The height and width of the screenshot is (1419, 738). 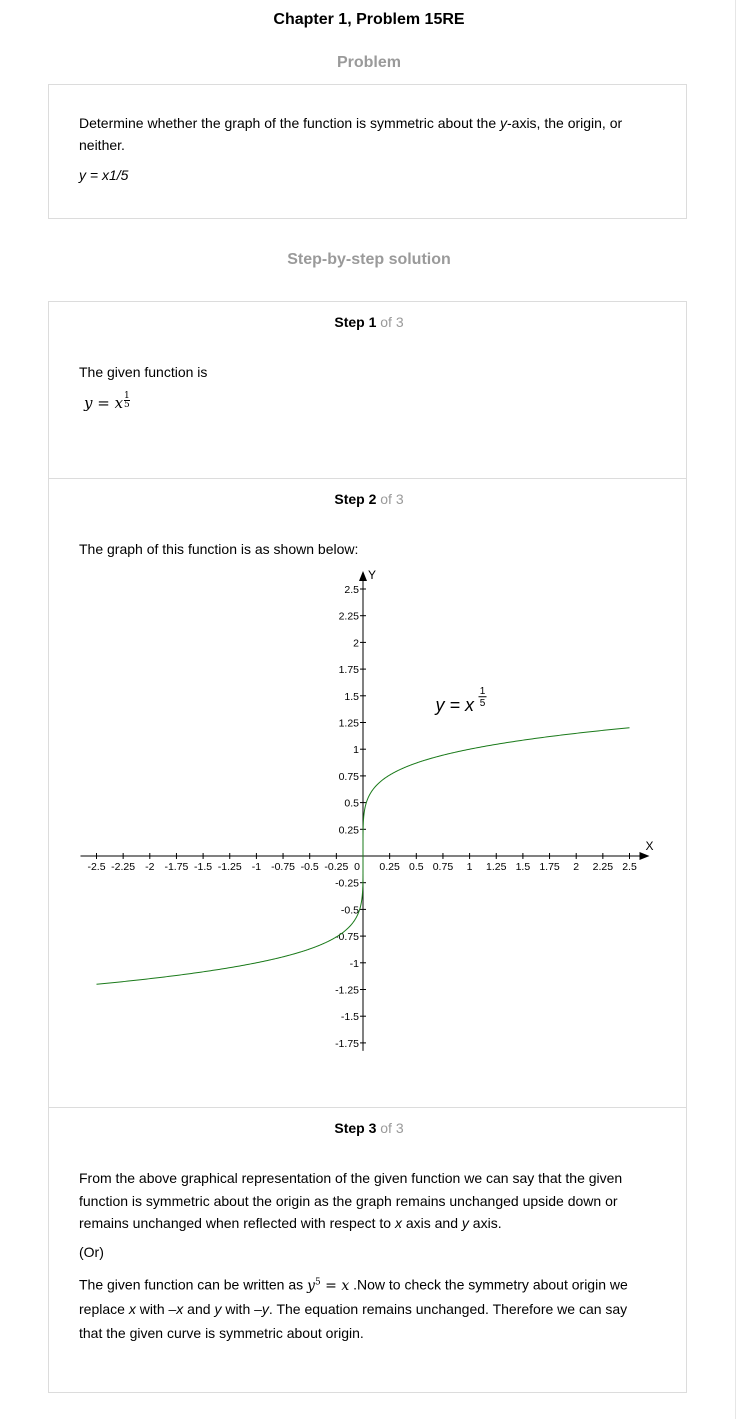 I want to click on step-2-count: of 3, so click(x=392, y=499).